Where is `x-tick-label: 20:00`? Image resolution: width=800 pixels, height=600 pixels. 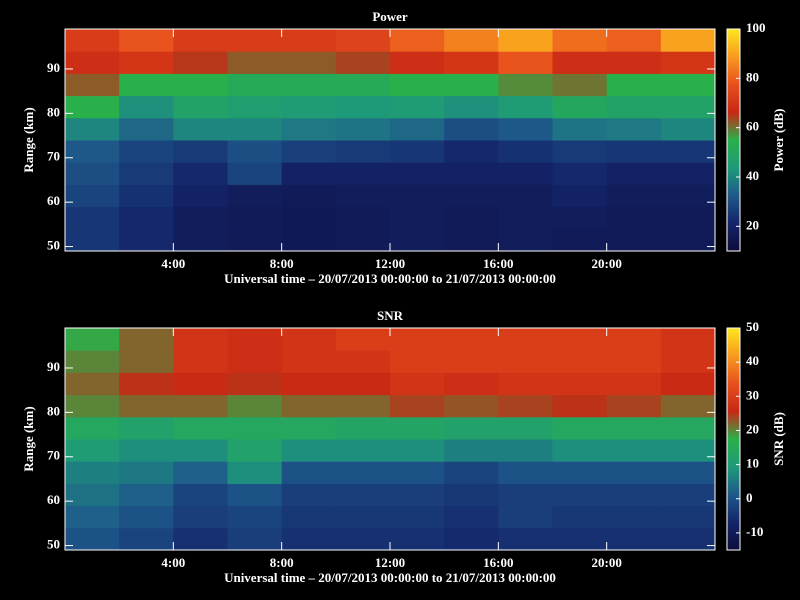 x-tick-label: 20:00 is located at coordinates (606, 562).